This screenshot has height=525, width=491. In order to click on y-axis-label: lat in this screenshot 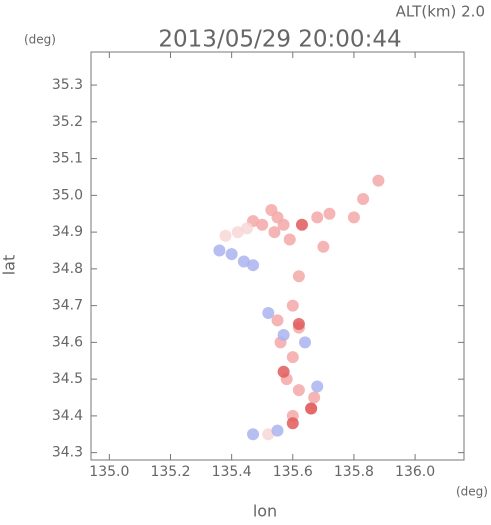, I will do `click(9, 265)`.